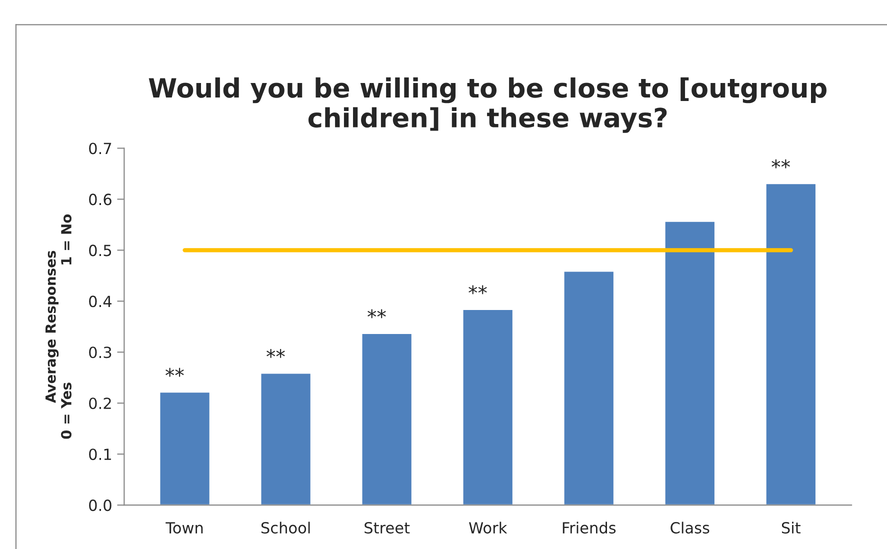 The height and width of the screenshot is (549, 887). Describe the element at coordinates (100, 506) in the screenshot. I see `y-tick-label: 0.0` at that location.